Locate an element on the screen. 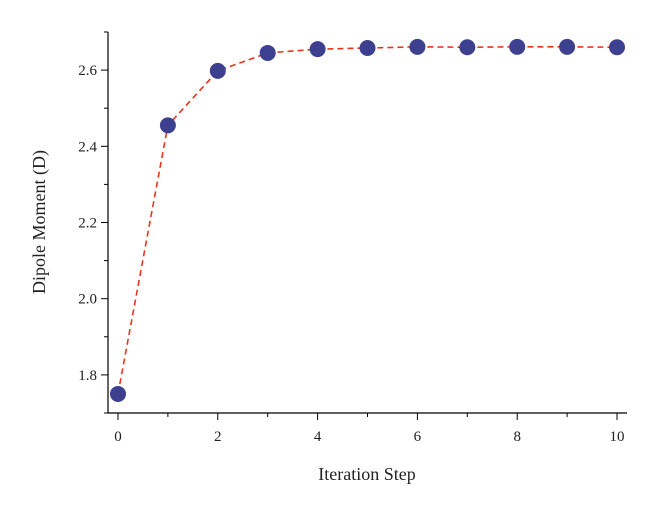 The height and width of the screenshot is (517, 660). x-tick-label: 2 is located at coordinates (218, 437).